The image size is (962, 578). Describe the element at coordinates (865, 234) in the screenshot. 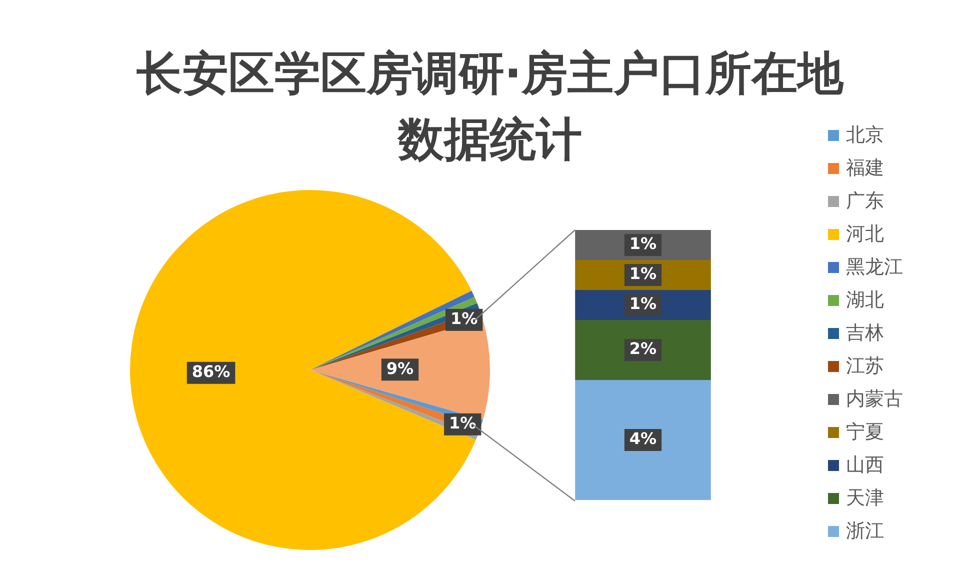

I see `legend-label: 河北` at that location.